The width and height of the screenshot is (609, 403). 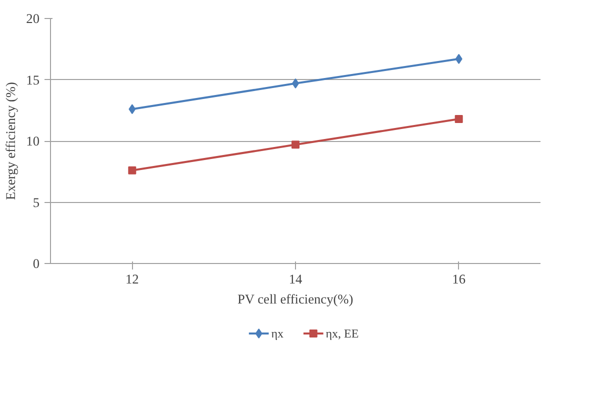 I want to click on y-tick-label: 20, so click(x=33, y=18).